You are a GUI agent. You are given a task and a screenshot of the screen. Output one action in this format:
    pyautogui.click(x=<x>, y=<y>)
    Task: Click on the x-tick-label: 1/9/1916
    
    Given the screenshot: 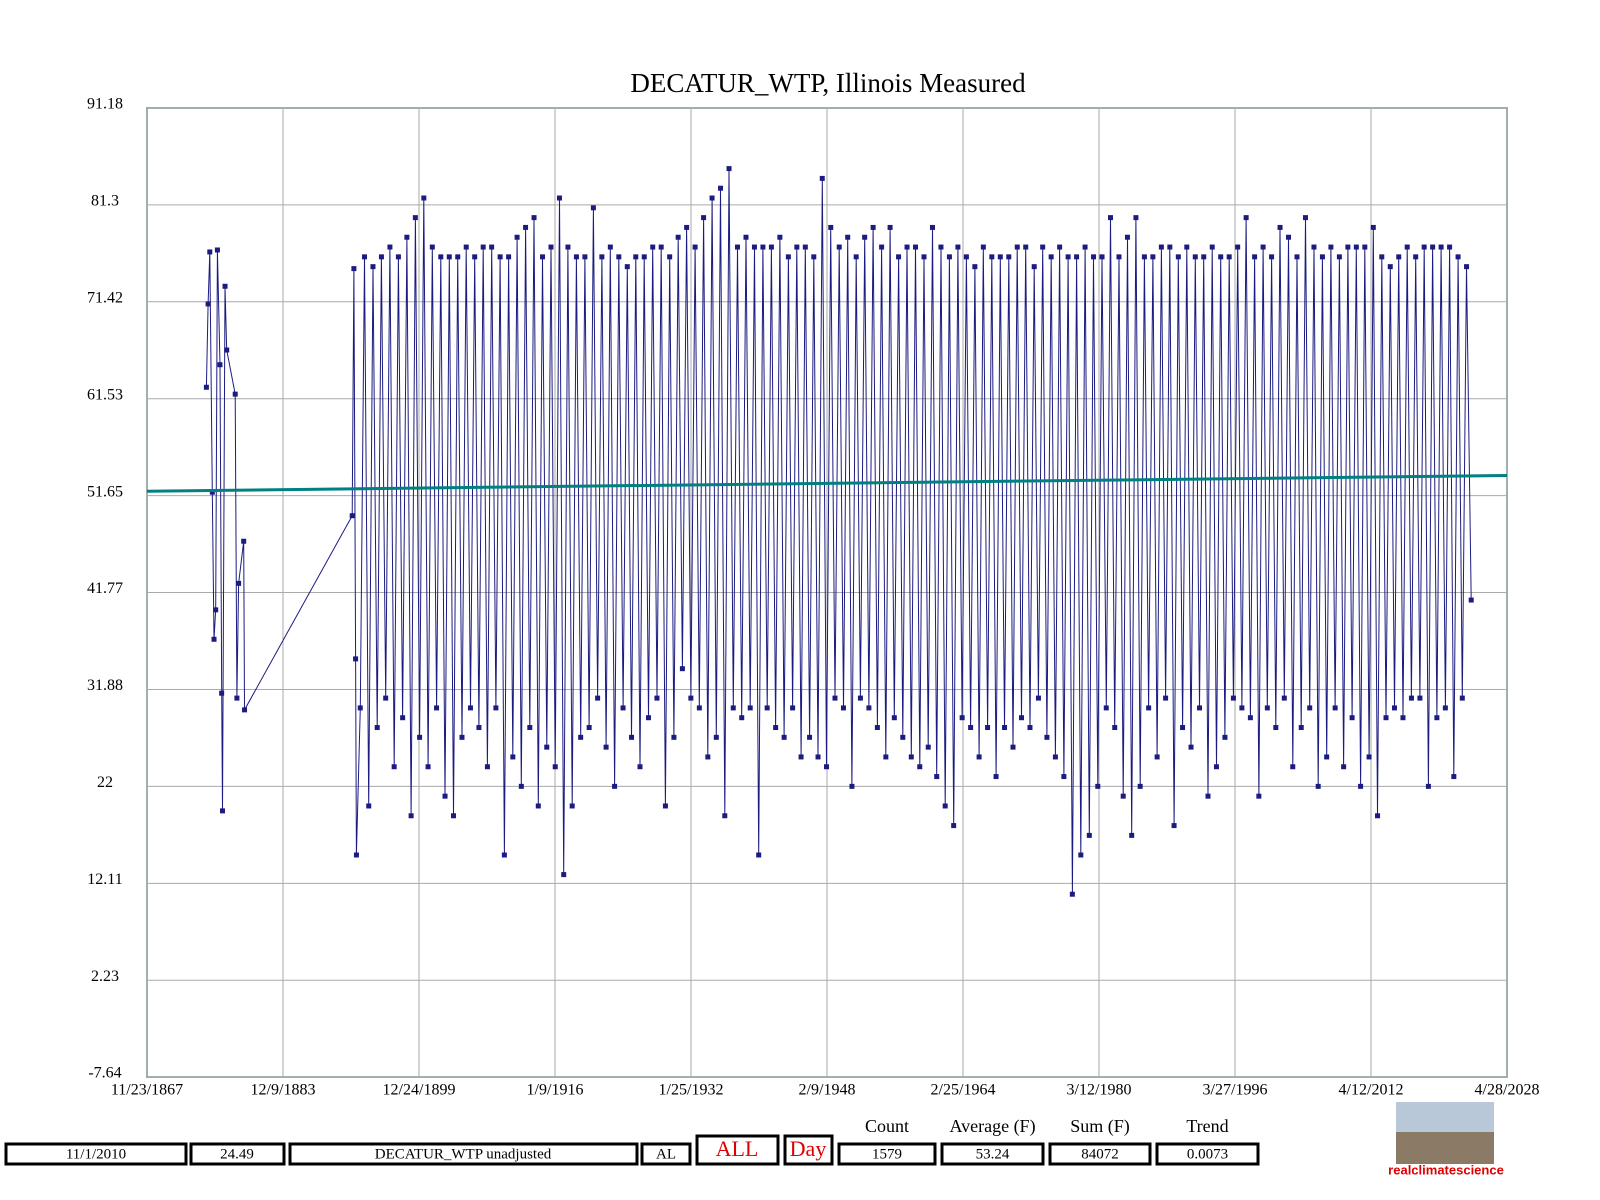 What is the action you would take?
    pyautogui.click(x=555, y=1090)
    